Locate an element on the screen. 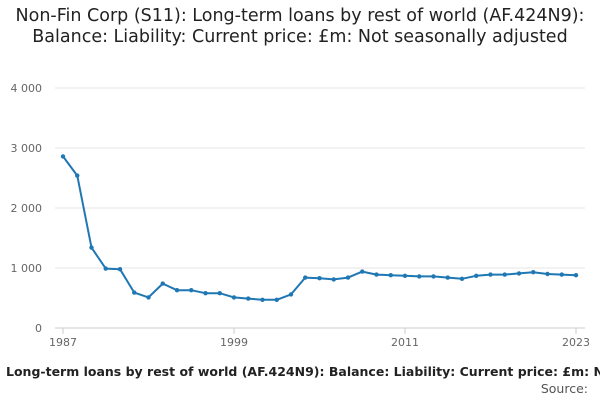 The image size is (600, 400). y-tick-label: 2 000 is located at coordinates (27, 208).